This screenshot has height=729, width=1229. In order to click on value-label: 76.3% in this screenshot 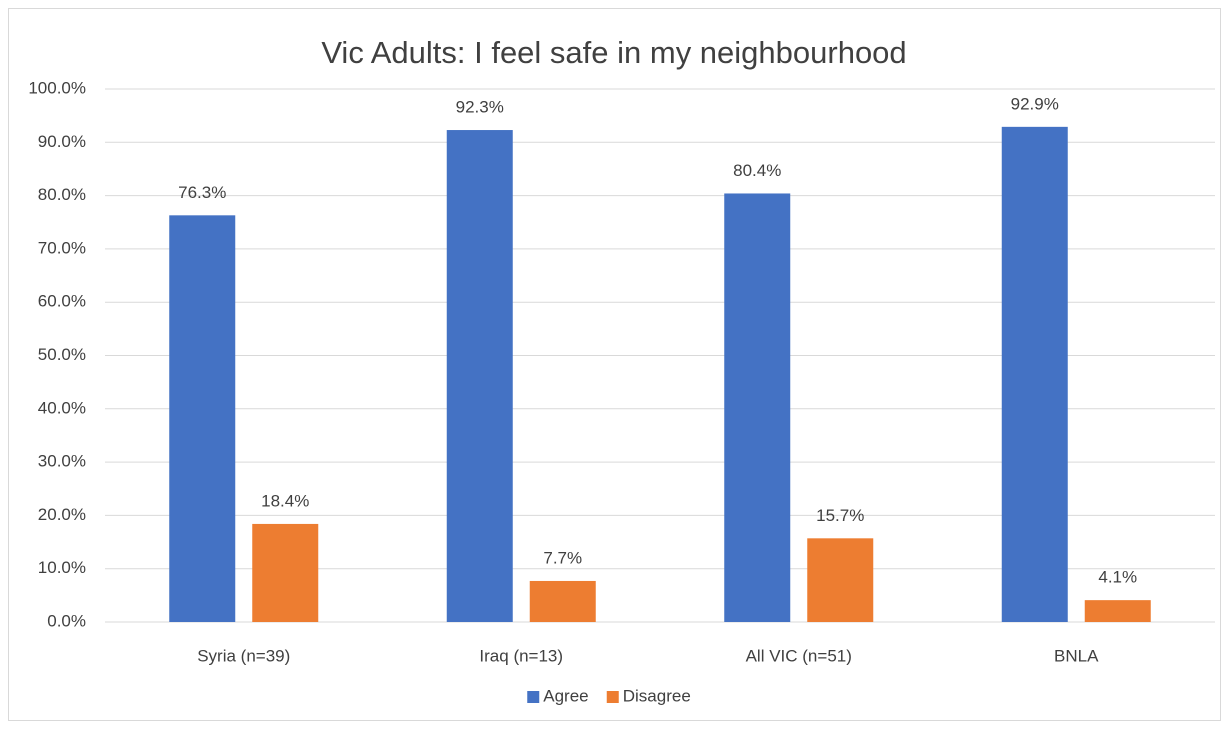, I will do `click(202, 192)`.